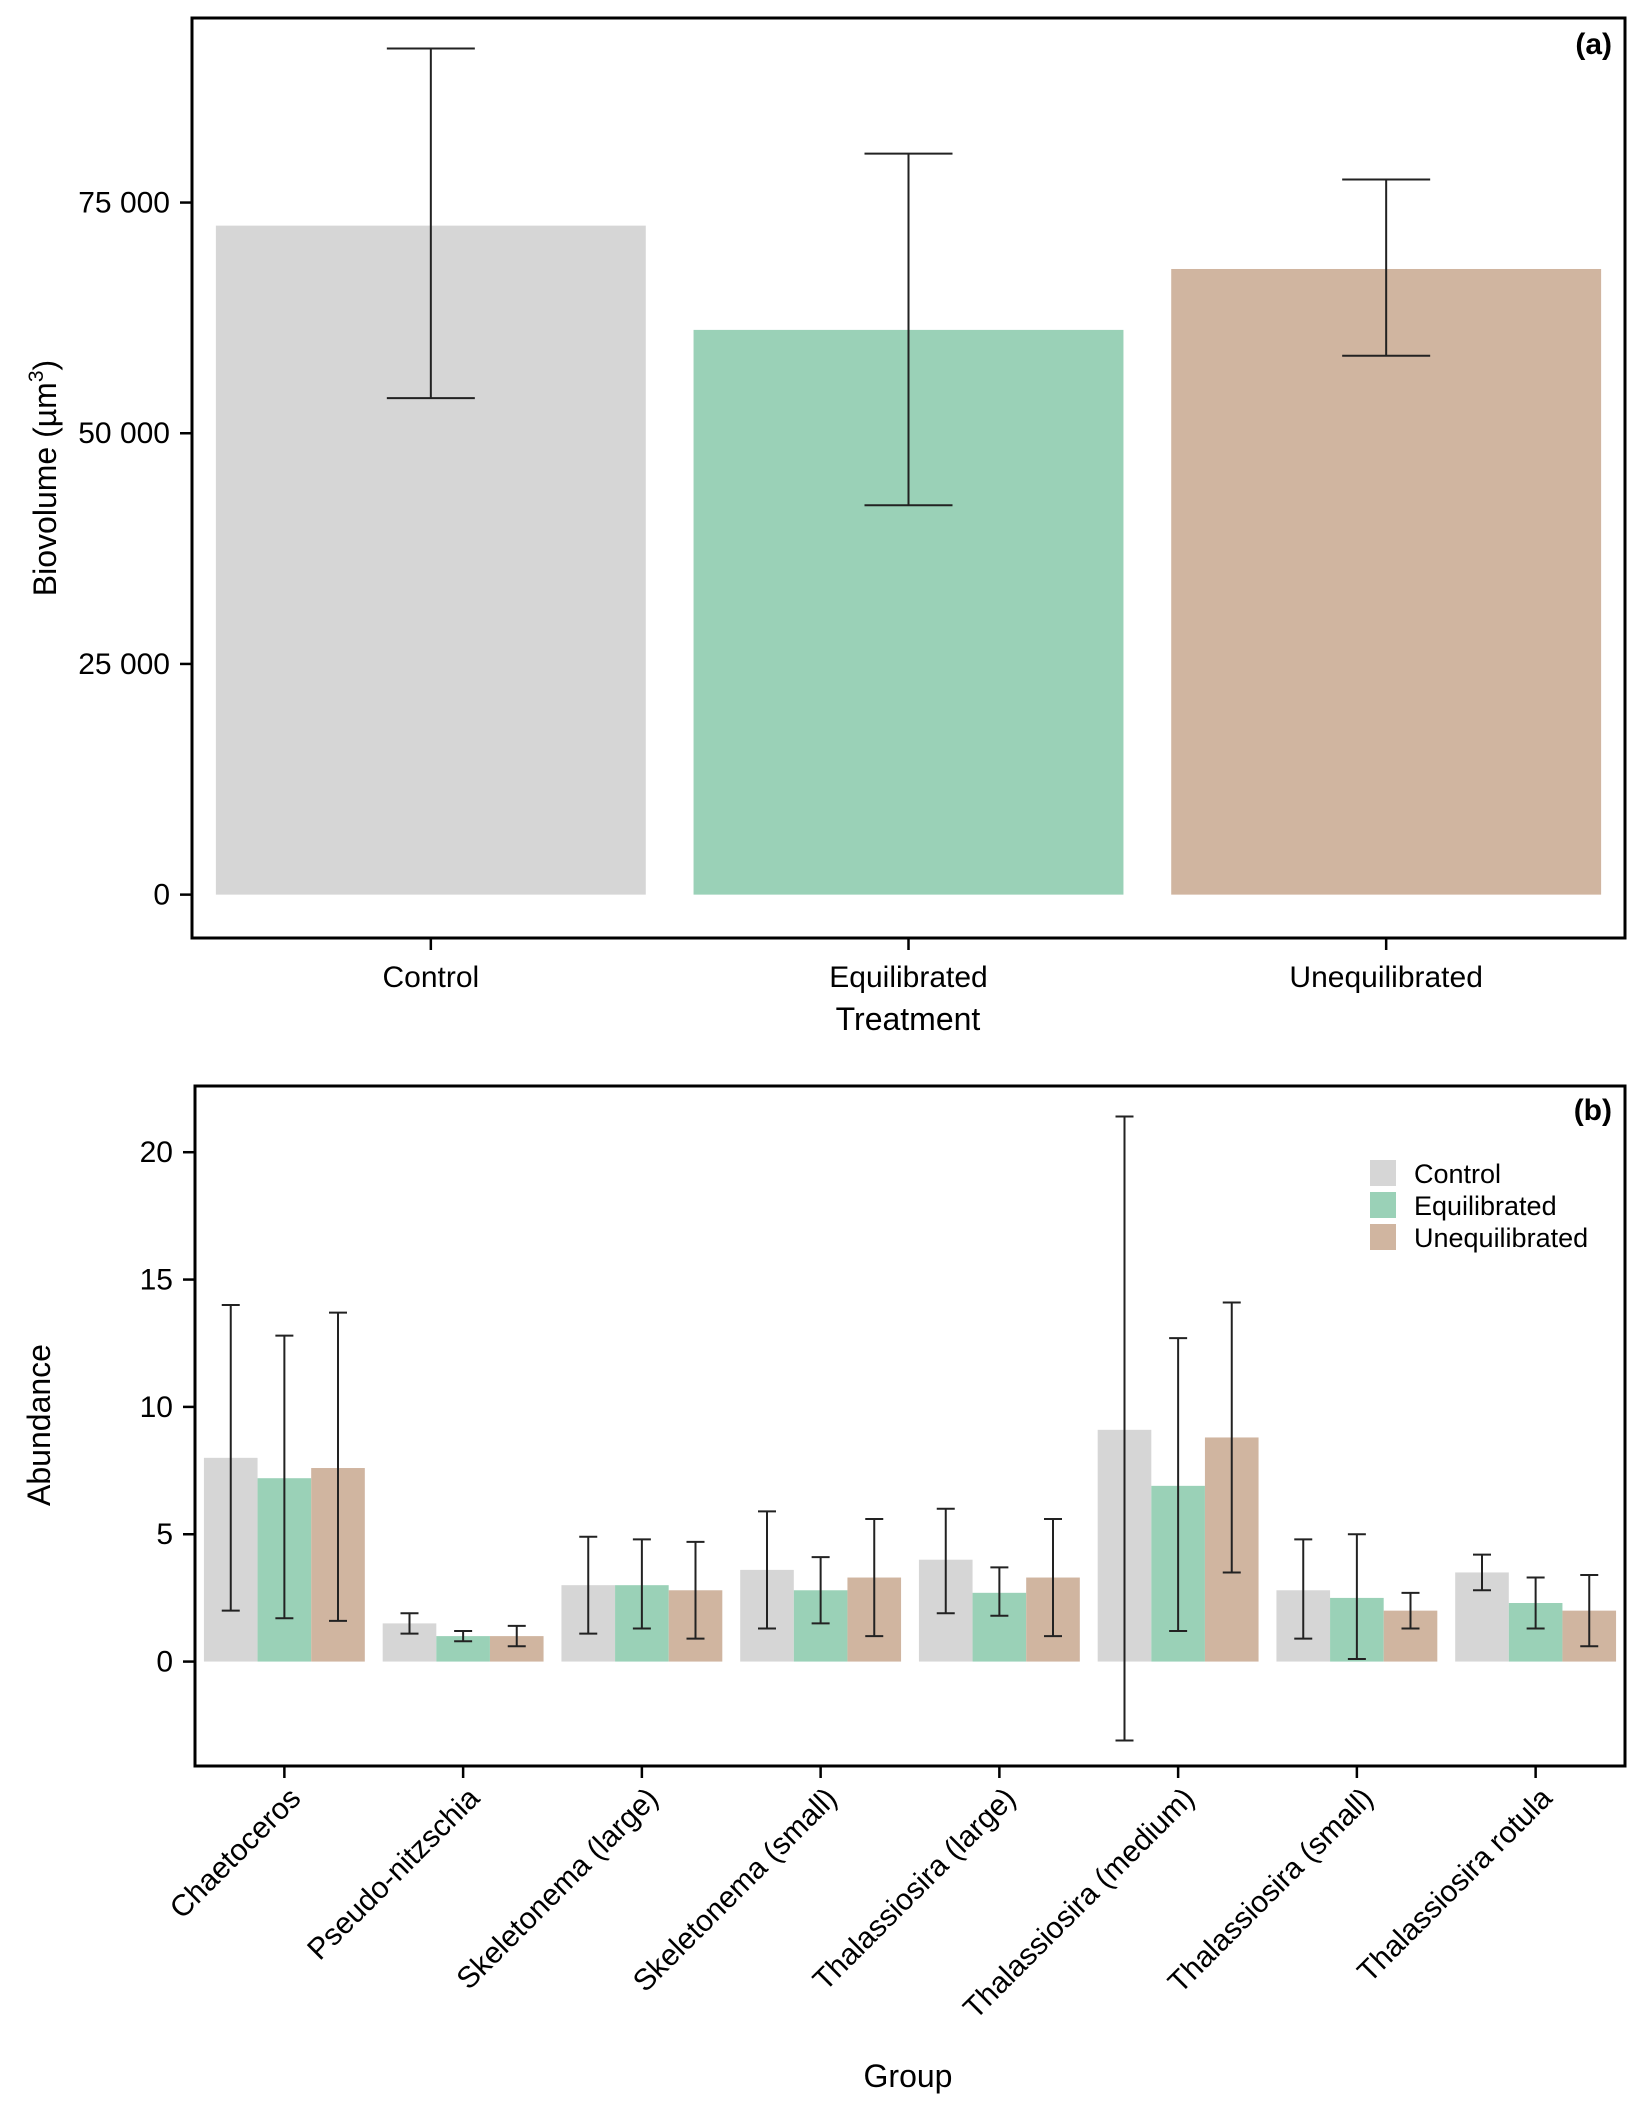 This screenshot has height=2109, width=1643. I want to click on panel-a-x-axis-title: Treatment, so click(908, 1019).